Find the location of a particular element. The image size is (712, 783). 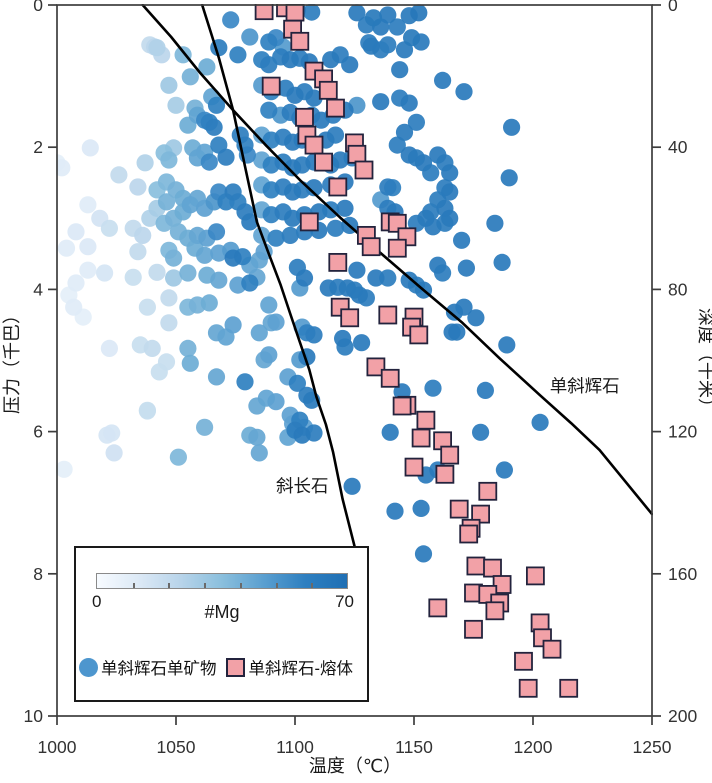

colorbar-labels: 0 #Mg 70 is located at coordinates (223, 612).